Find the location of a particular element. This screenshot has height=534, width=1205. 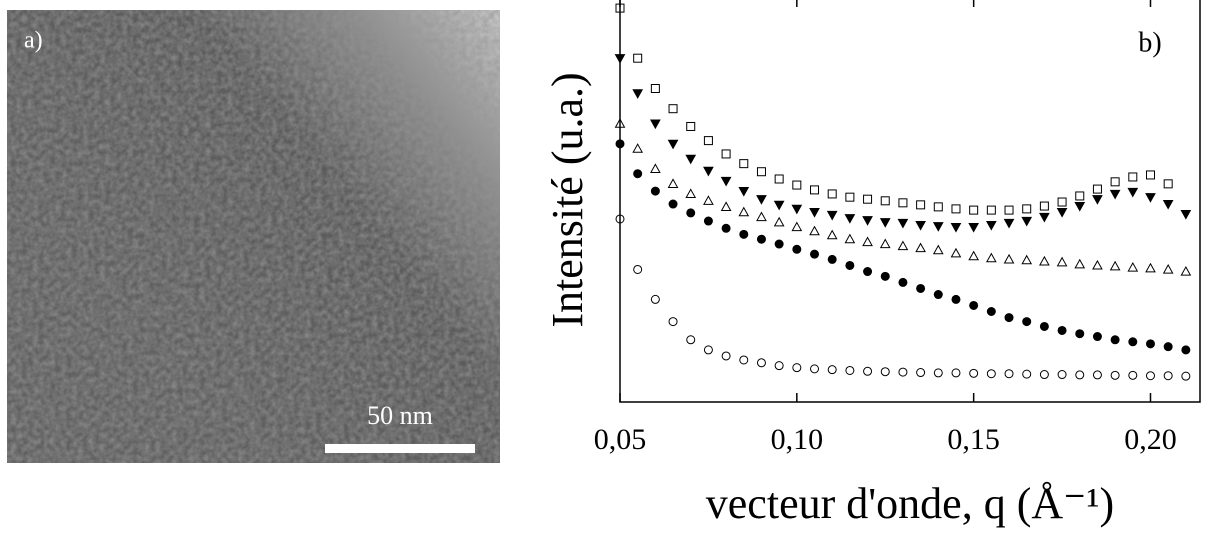

x-tick-label: 0,05 is located at coordinates (620, 439).